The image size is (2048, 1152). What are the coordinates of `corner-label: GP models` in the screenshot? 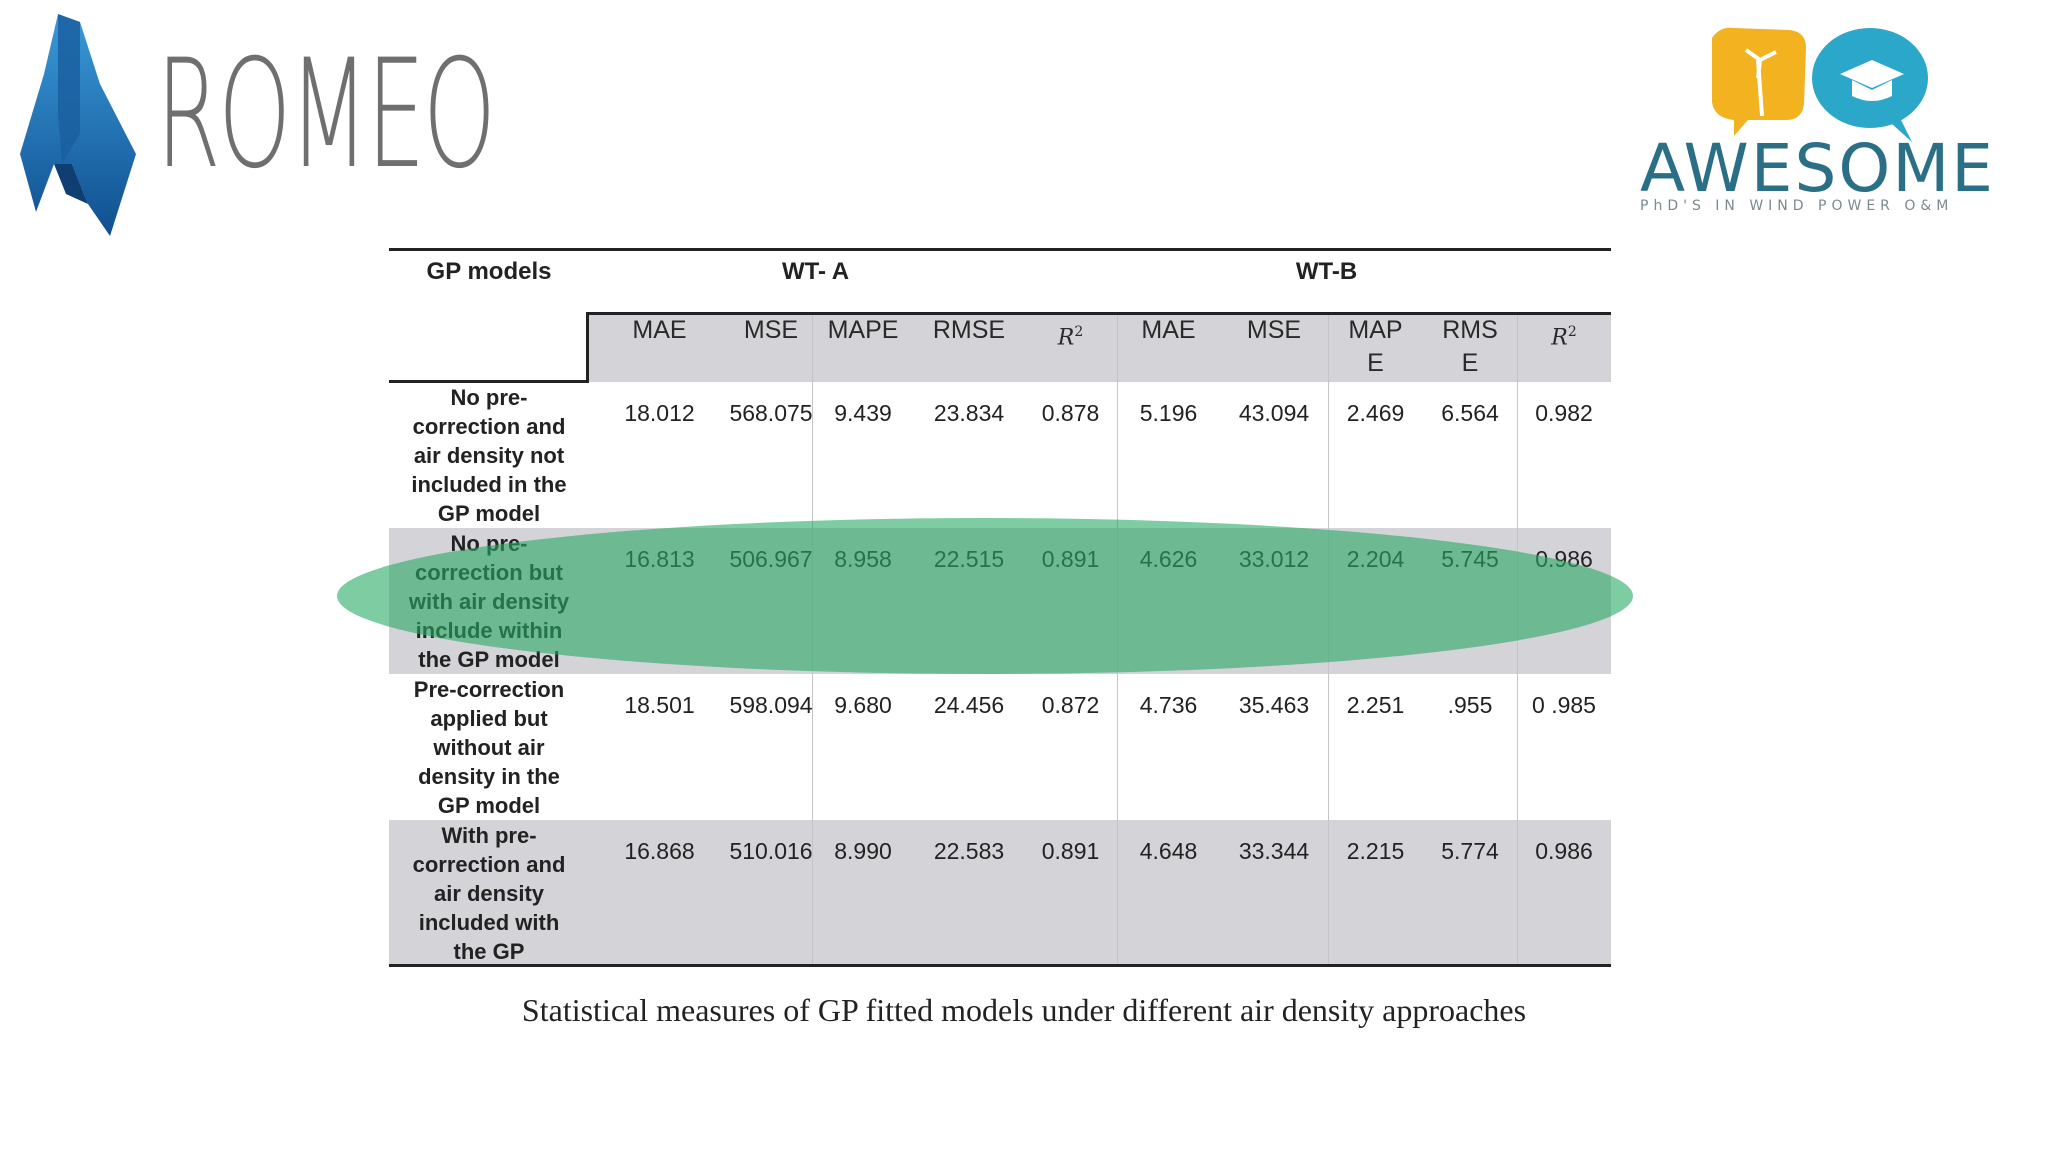 It's located at (489, 271).